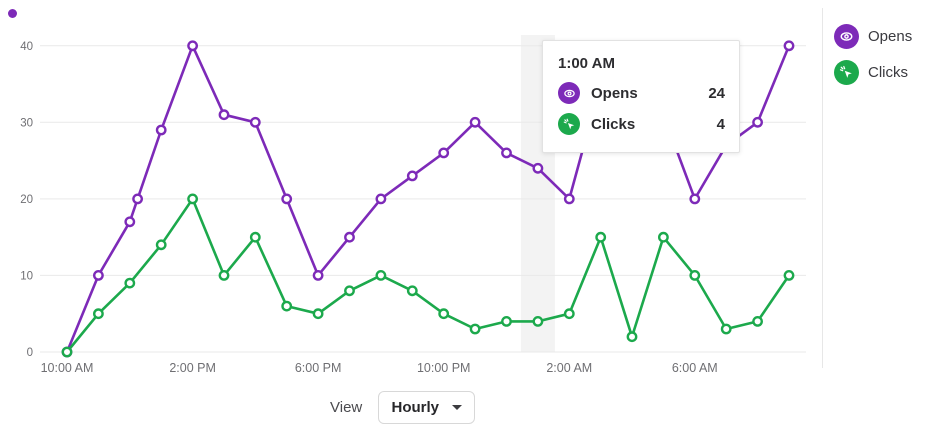 The image size is (936, 444). What do you see at coordinates (720, 124) in the screenshot?
I see `tooltip-series-value: 4` at bounding box center [720, 124].